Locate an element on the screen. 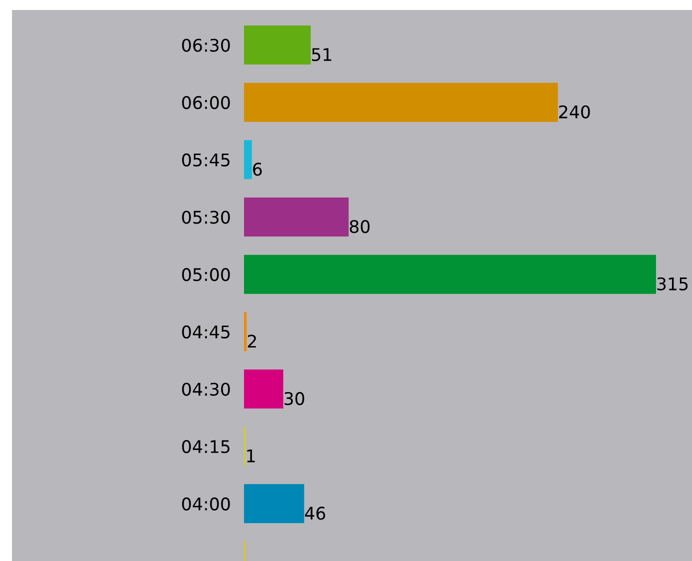 The width and height of the screenshot is (692, 561). data-label: 2 is located at coordinates (252, 341).